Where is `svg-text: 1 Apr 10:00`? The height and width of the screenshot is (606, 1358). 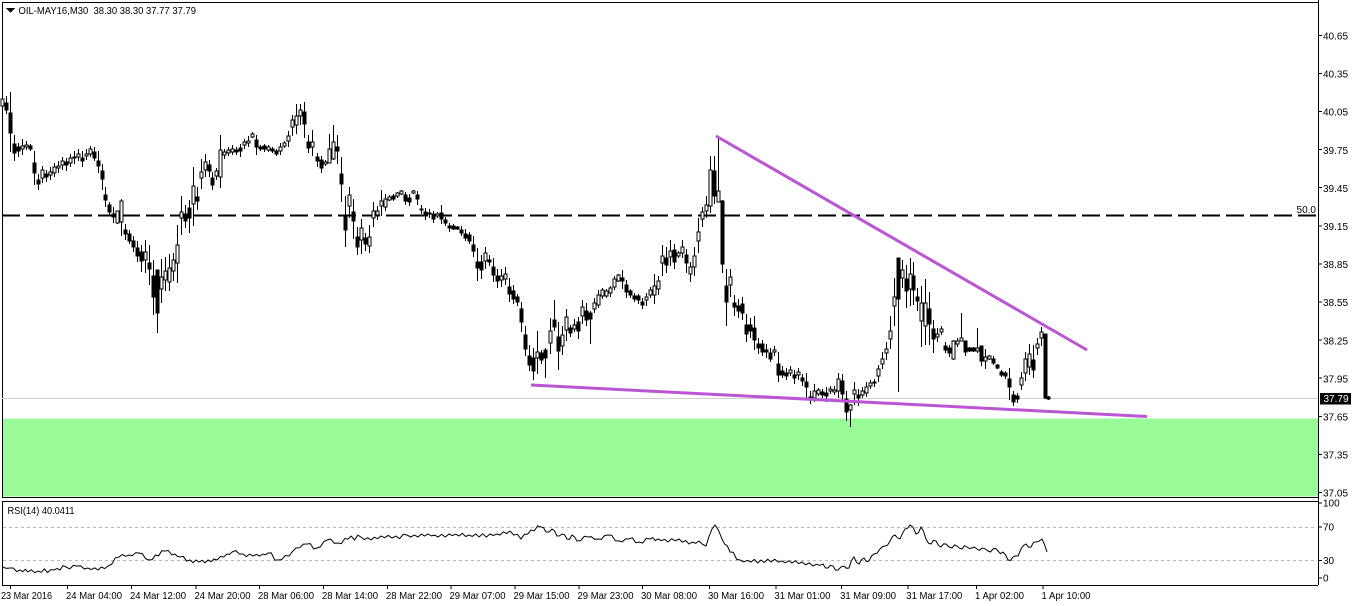
svg-text: 1 Apr 10:00 is located at coordinates (1066, 596).